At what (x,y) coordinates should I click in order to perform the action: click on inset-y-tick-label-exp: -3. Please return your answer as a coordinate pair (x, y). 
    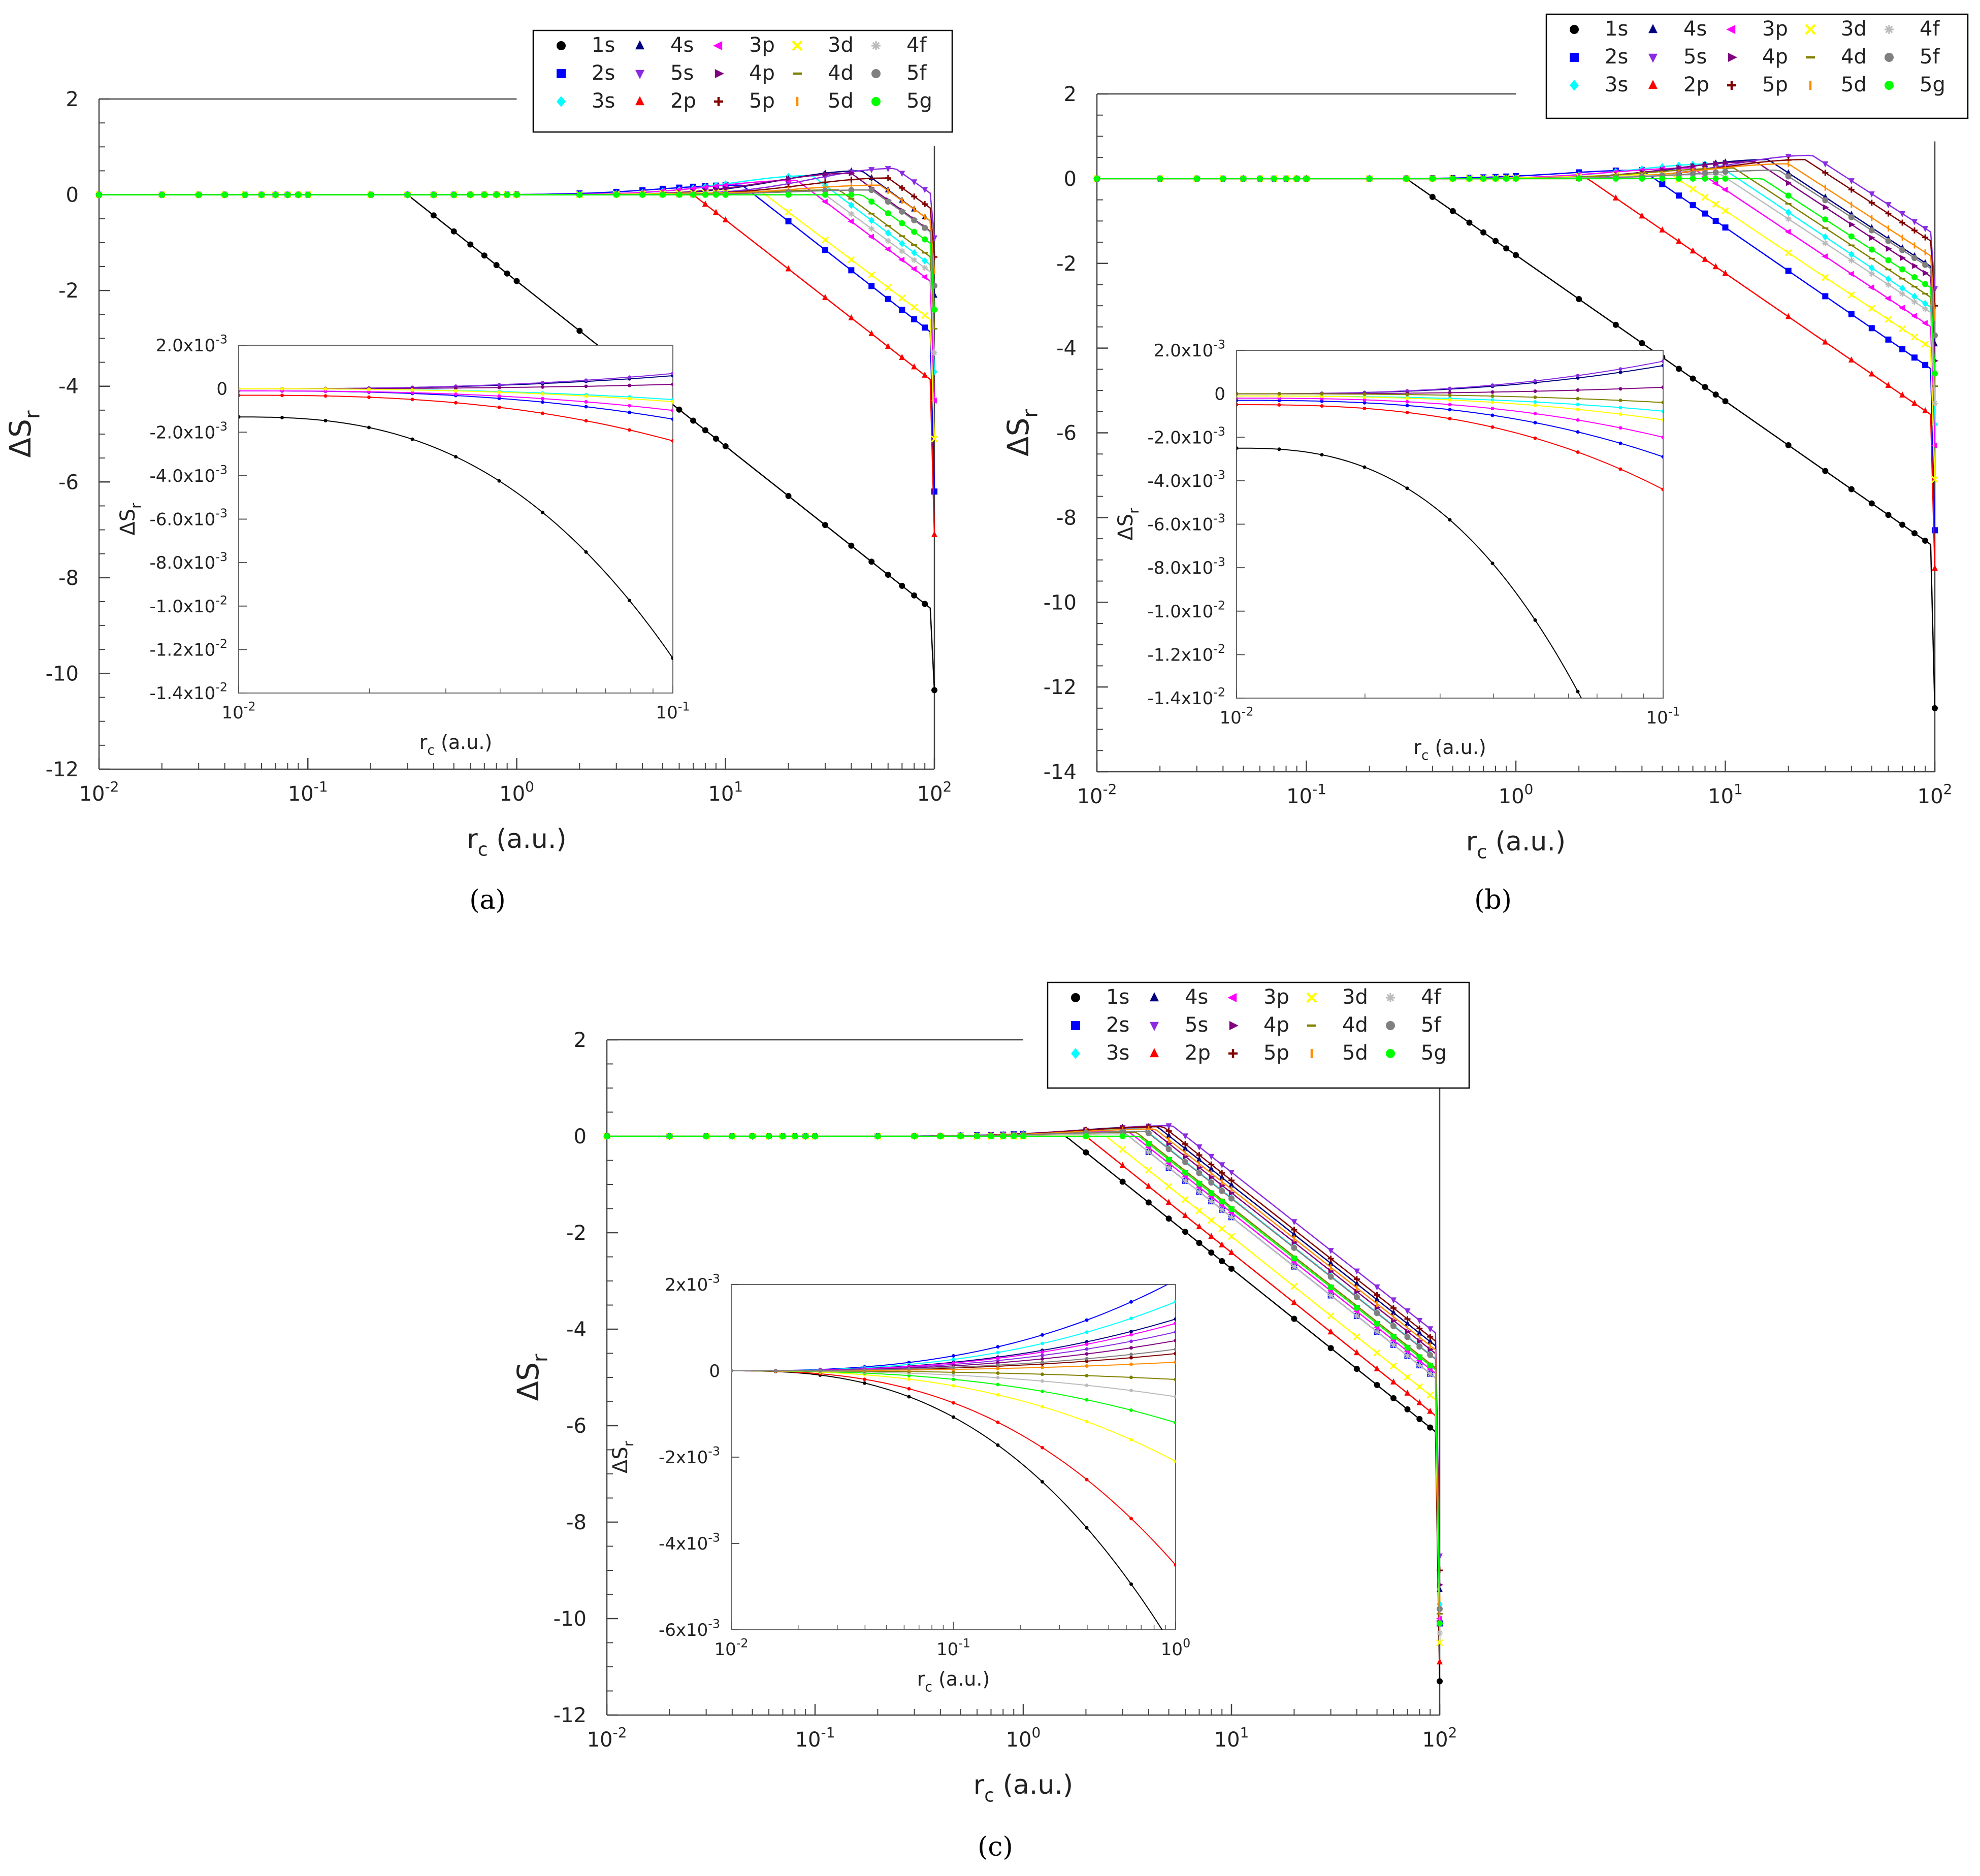
    Looking at the image, I should click on (714, 1279).